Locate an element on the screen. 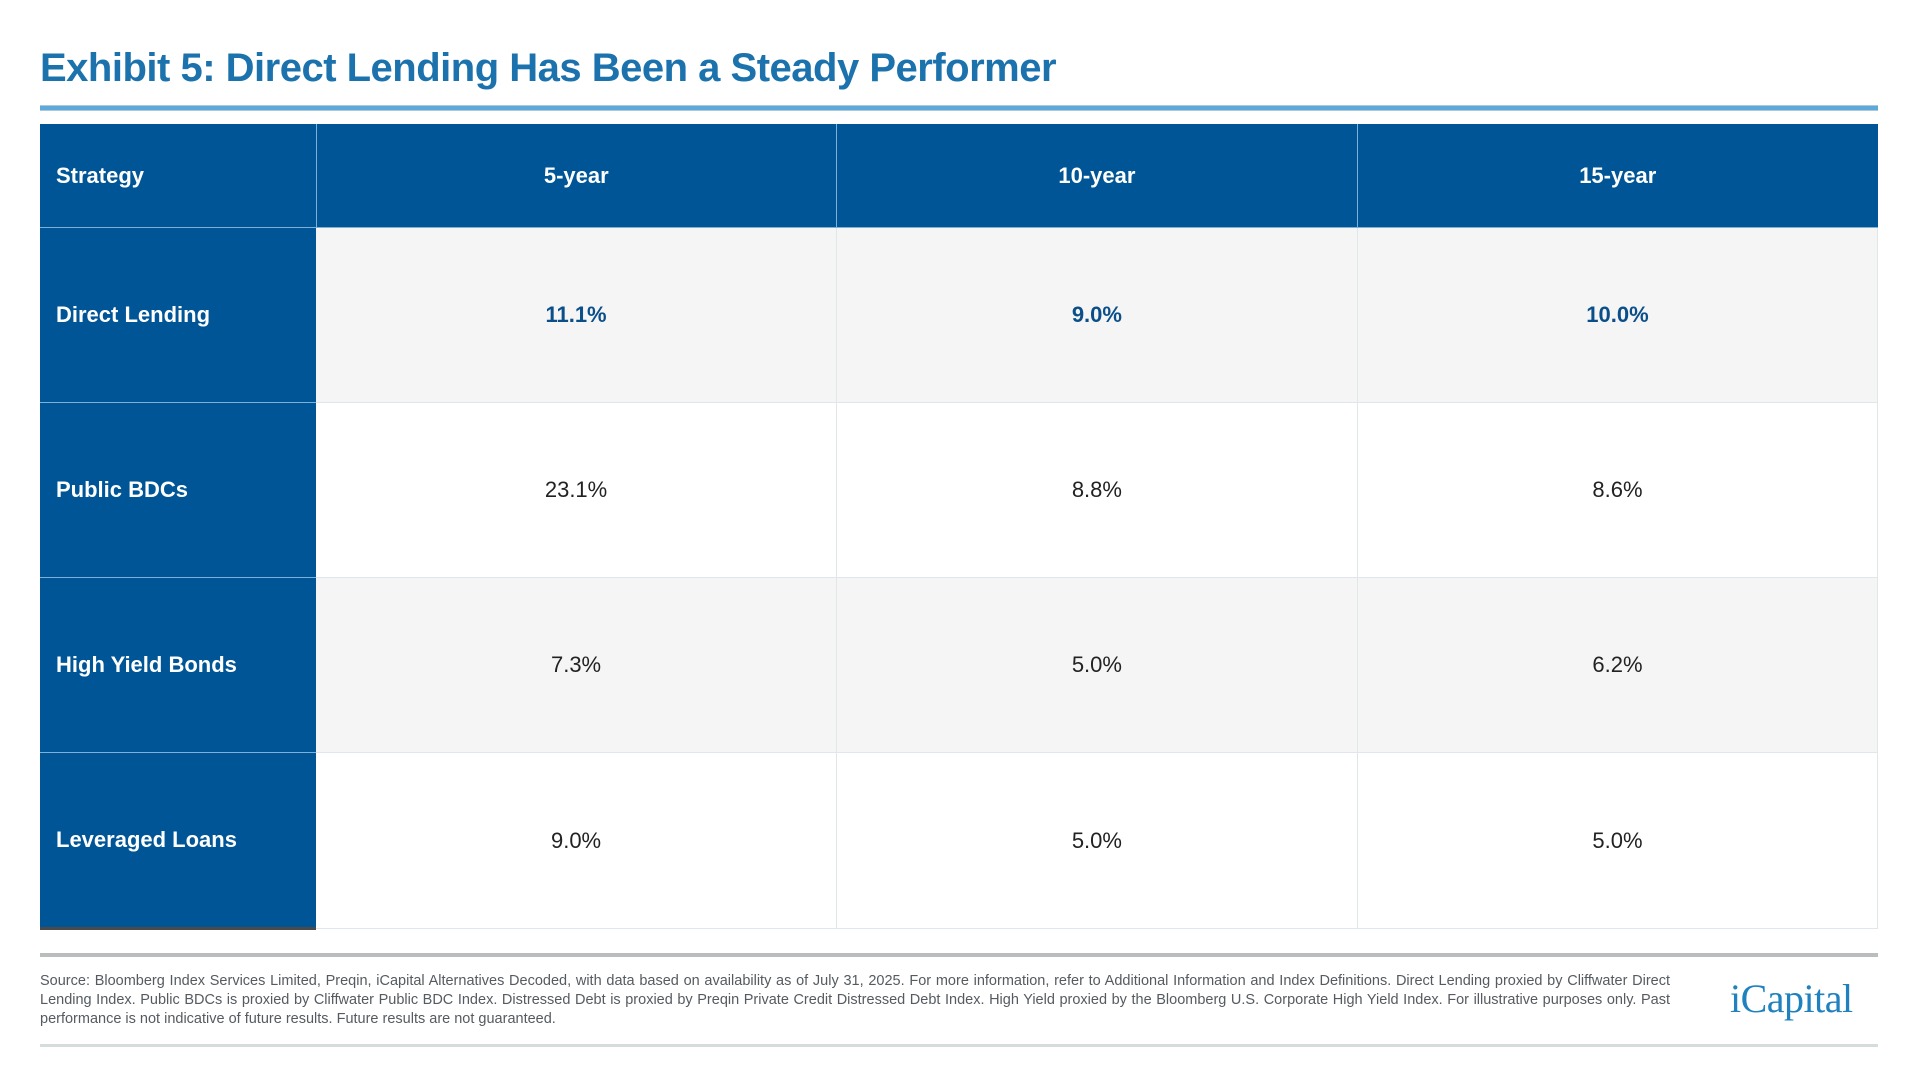 Image resolution: width=1920 pixels, height=1080 pixels. value-15-year: 8.6% is located at coordinates (1618, 490).